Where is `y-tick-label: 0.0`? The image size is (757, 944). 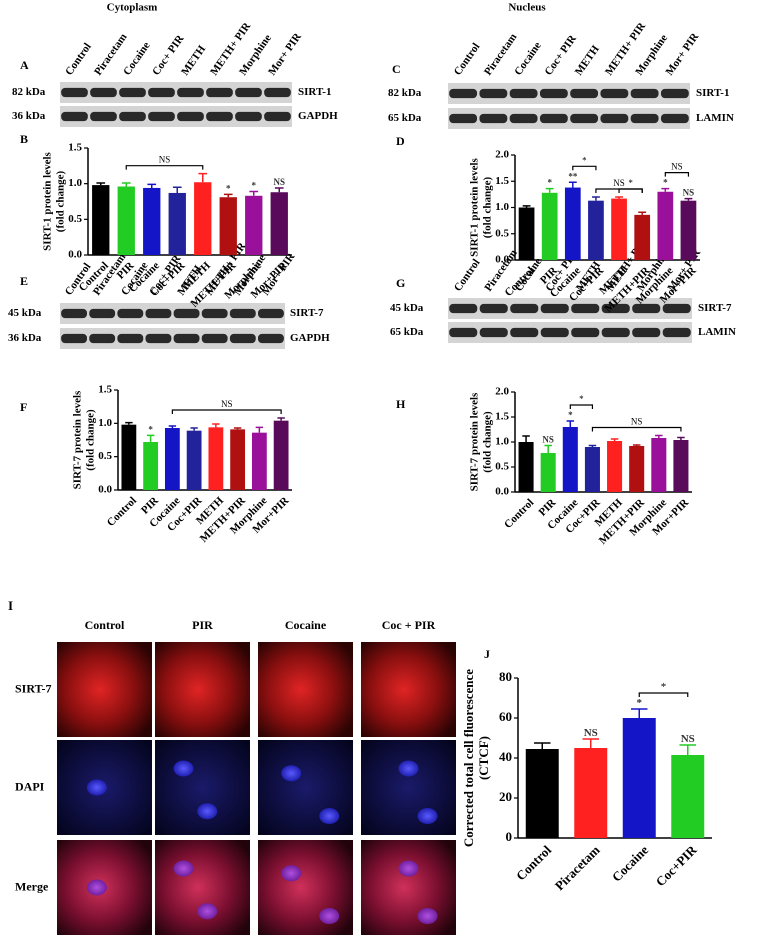 y-tick-label: 0.0 is located at coordinates (75, 255).